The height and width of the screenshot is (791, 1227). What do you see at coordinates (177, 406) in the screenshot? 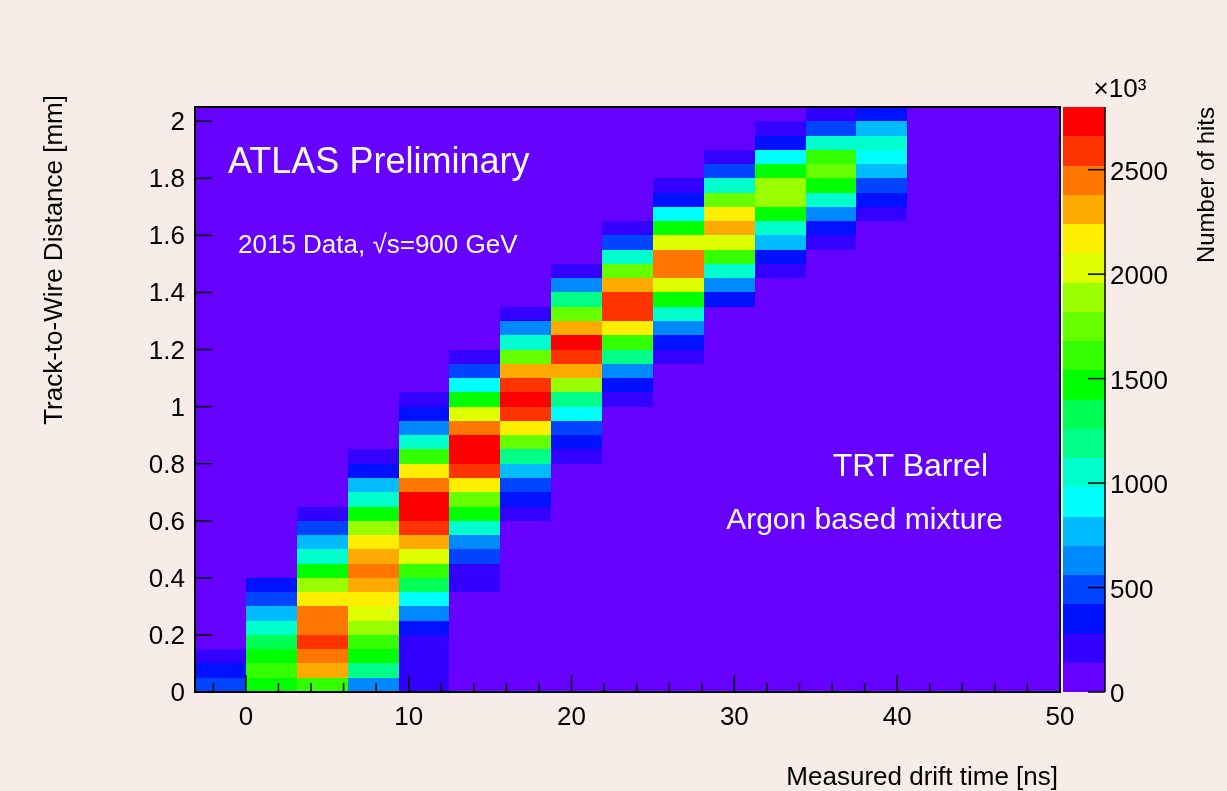
I see `y-tick-label: 1` at bounding box center [177, 406].